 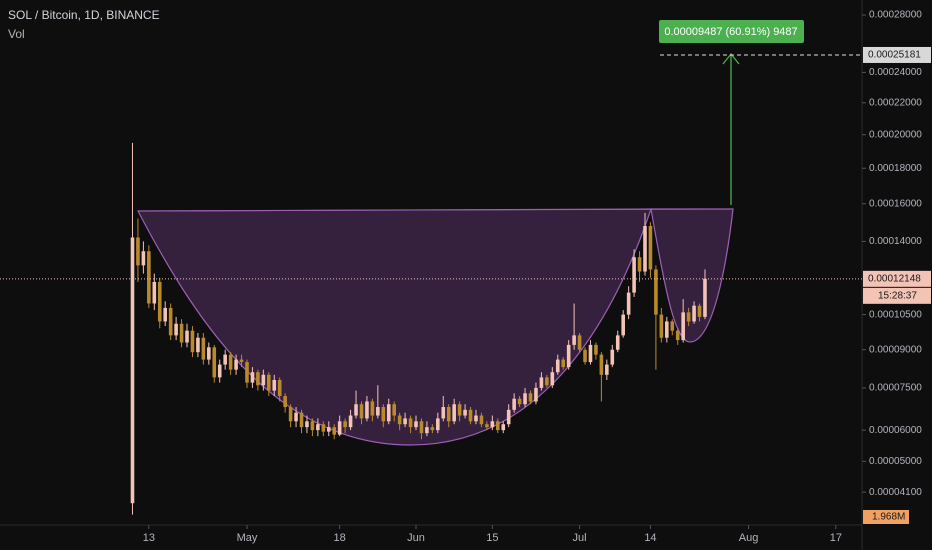 I want to click on y-tick-label: 0.00010500, so click(x=895, y=314).